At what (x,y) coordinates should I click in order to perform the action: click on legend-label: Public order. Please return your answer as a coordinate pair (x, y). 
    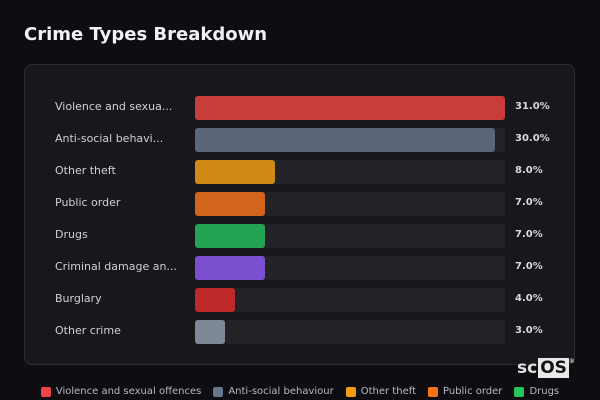
    Looking at the image, I should click on (472, 391).